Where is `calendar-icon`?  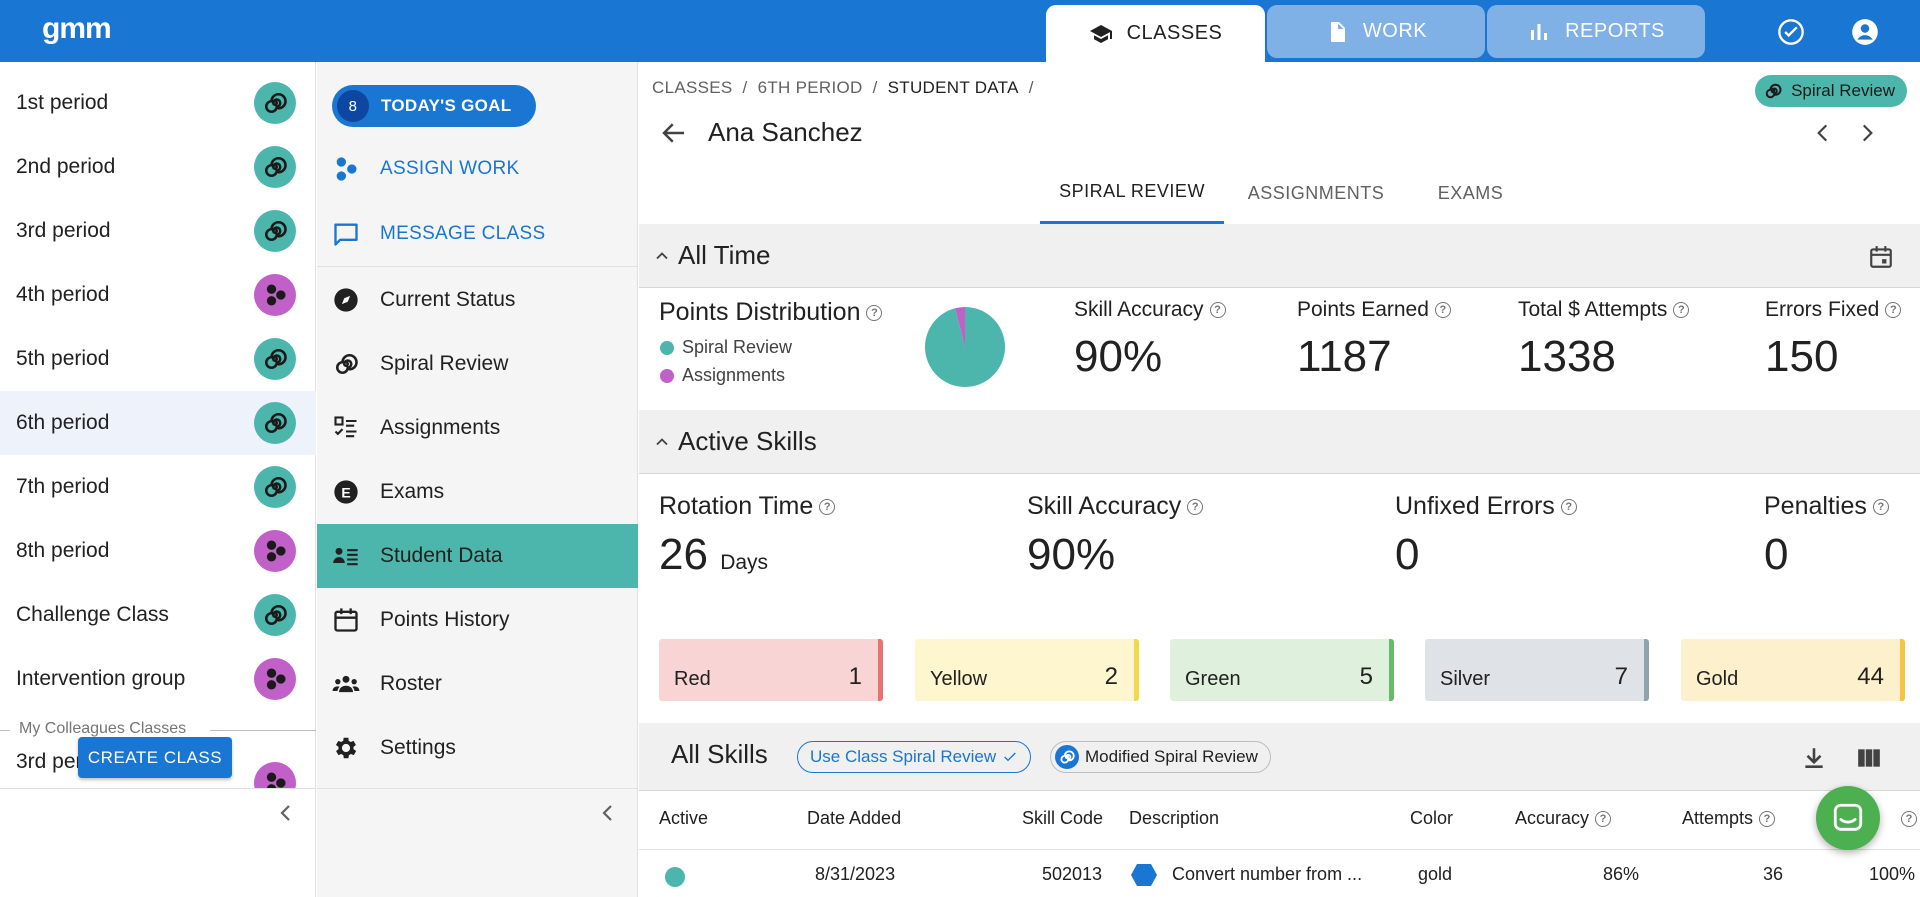
calendar-icon is located at coordinates (1881, 257).